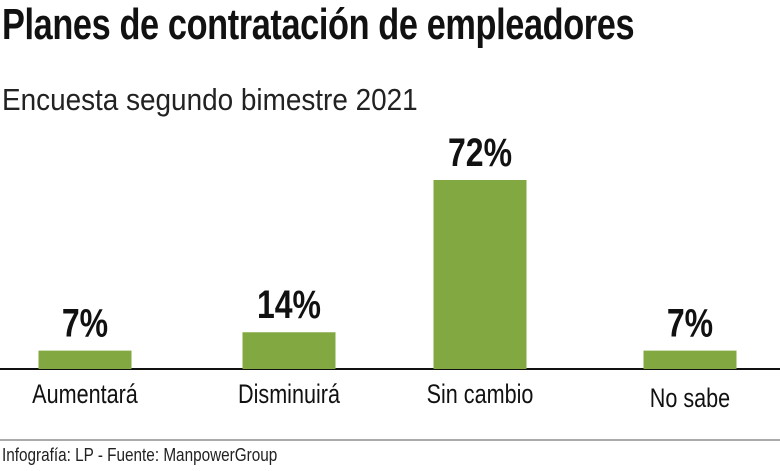 The image size is (780, 471). What do you see at coordinates (318, 24) in the screenshot?
I see `chart-title: Planes de contratación de empleadores` at bounding box center [318, 24].